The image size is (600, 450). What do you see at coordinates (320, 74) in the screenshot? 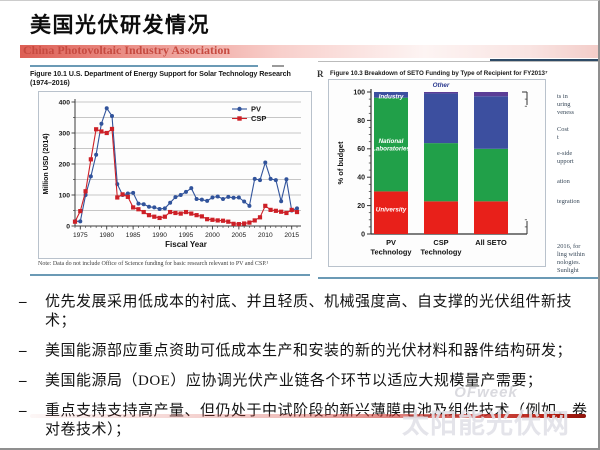
I see `page-edge-fragment: R` at bounding box center [320, 74].